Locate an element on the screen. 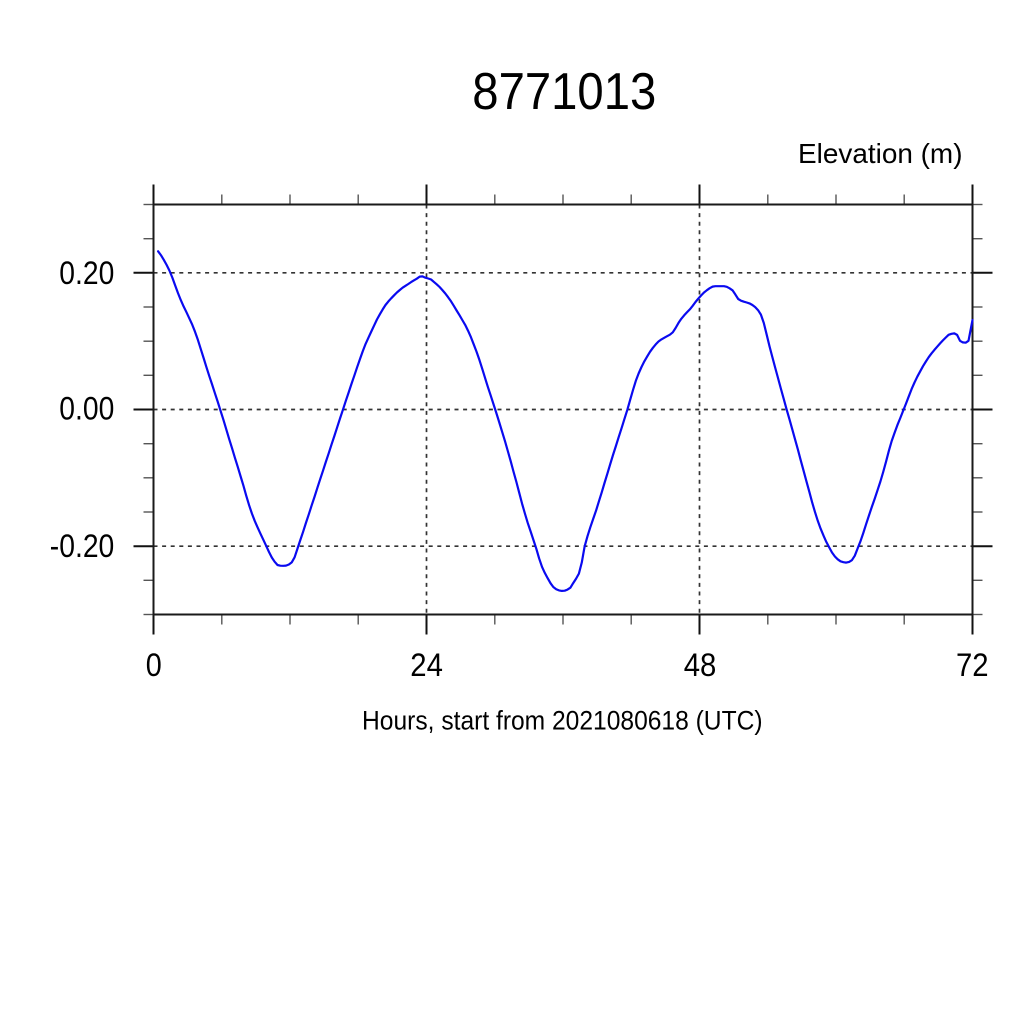  svg-text: 0 is located at coordinates (154, 665).